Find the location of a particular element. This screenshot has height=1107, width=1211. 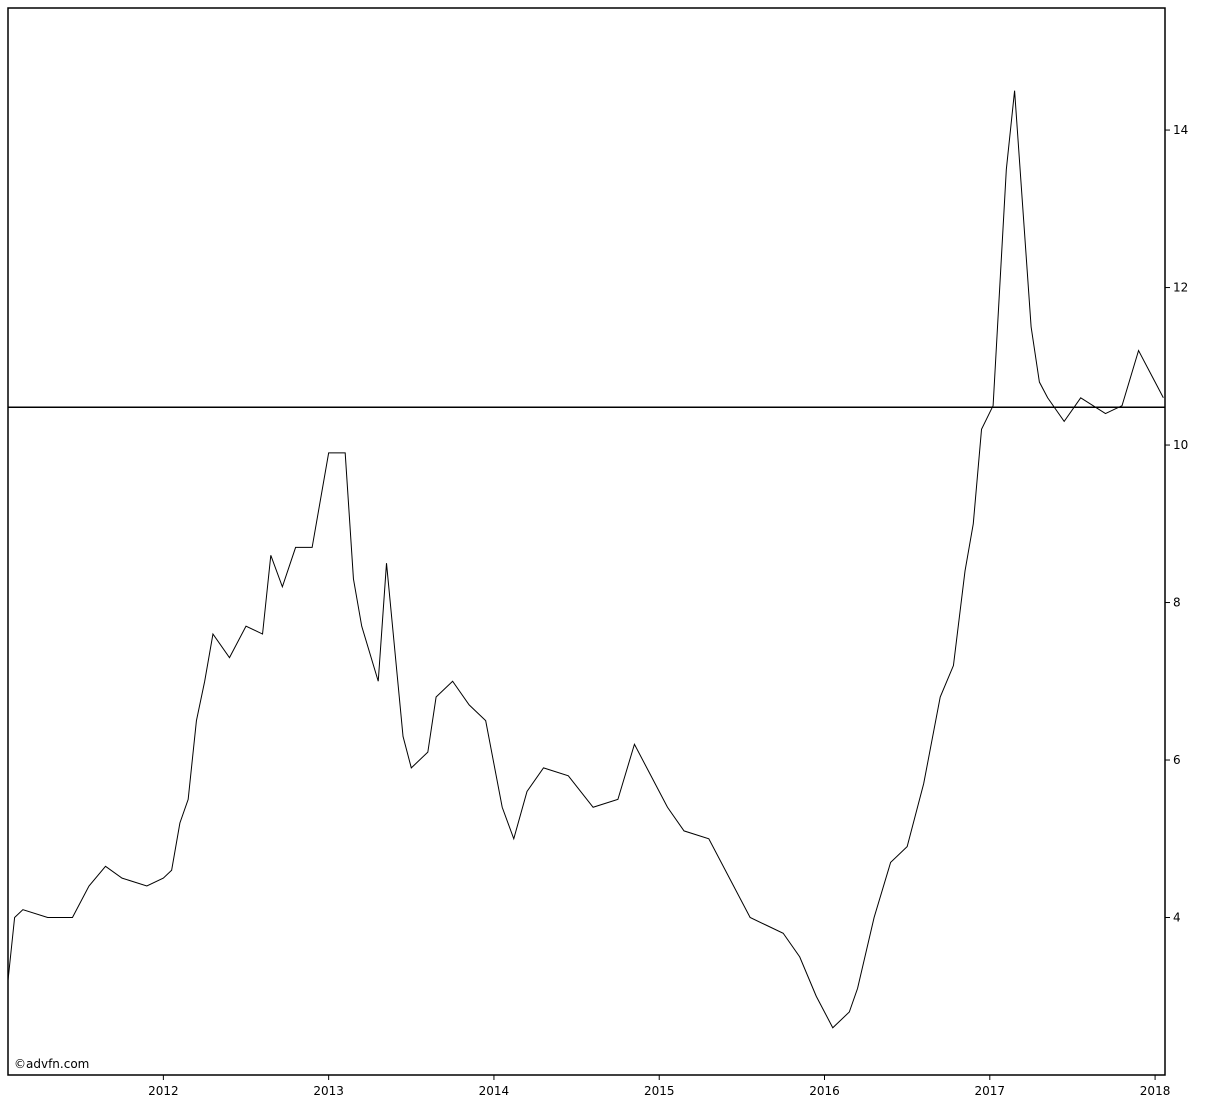

y-tick-label: 6 is located at coordinates (1177, 760).